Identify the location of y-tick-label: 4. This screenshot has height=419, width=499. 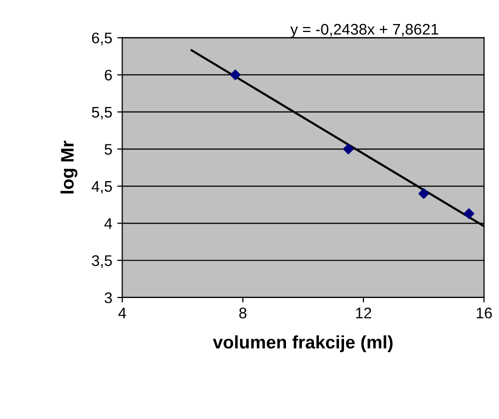
(108, 223).